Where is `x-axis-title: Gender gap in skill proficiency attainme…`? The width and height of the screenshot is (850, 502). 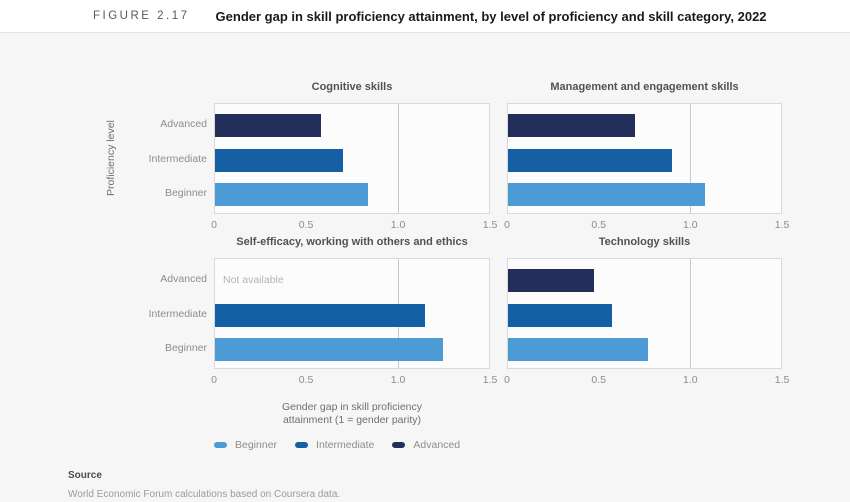
x-axis-title: Gender gap in skill proficiency attainme… is located at coordinates (352, 413).